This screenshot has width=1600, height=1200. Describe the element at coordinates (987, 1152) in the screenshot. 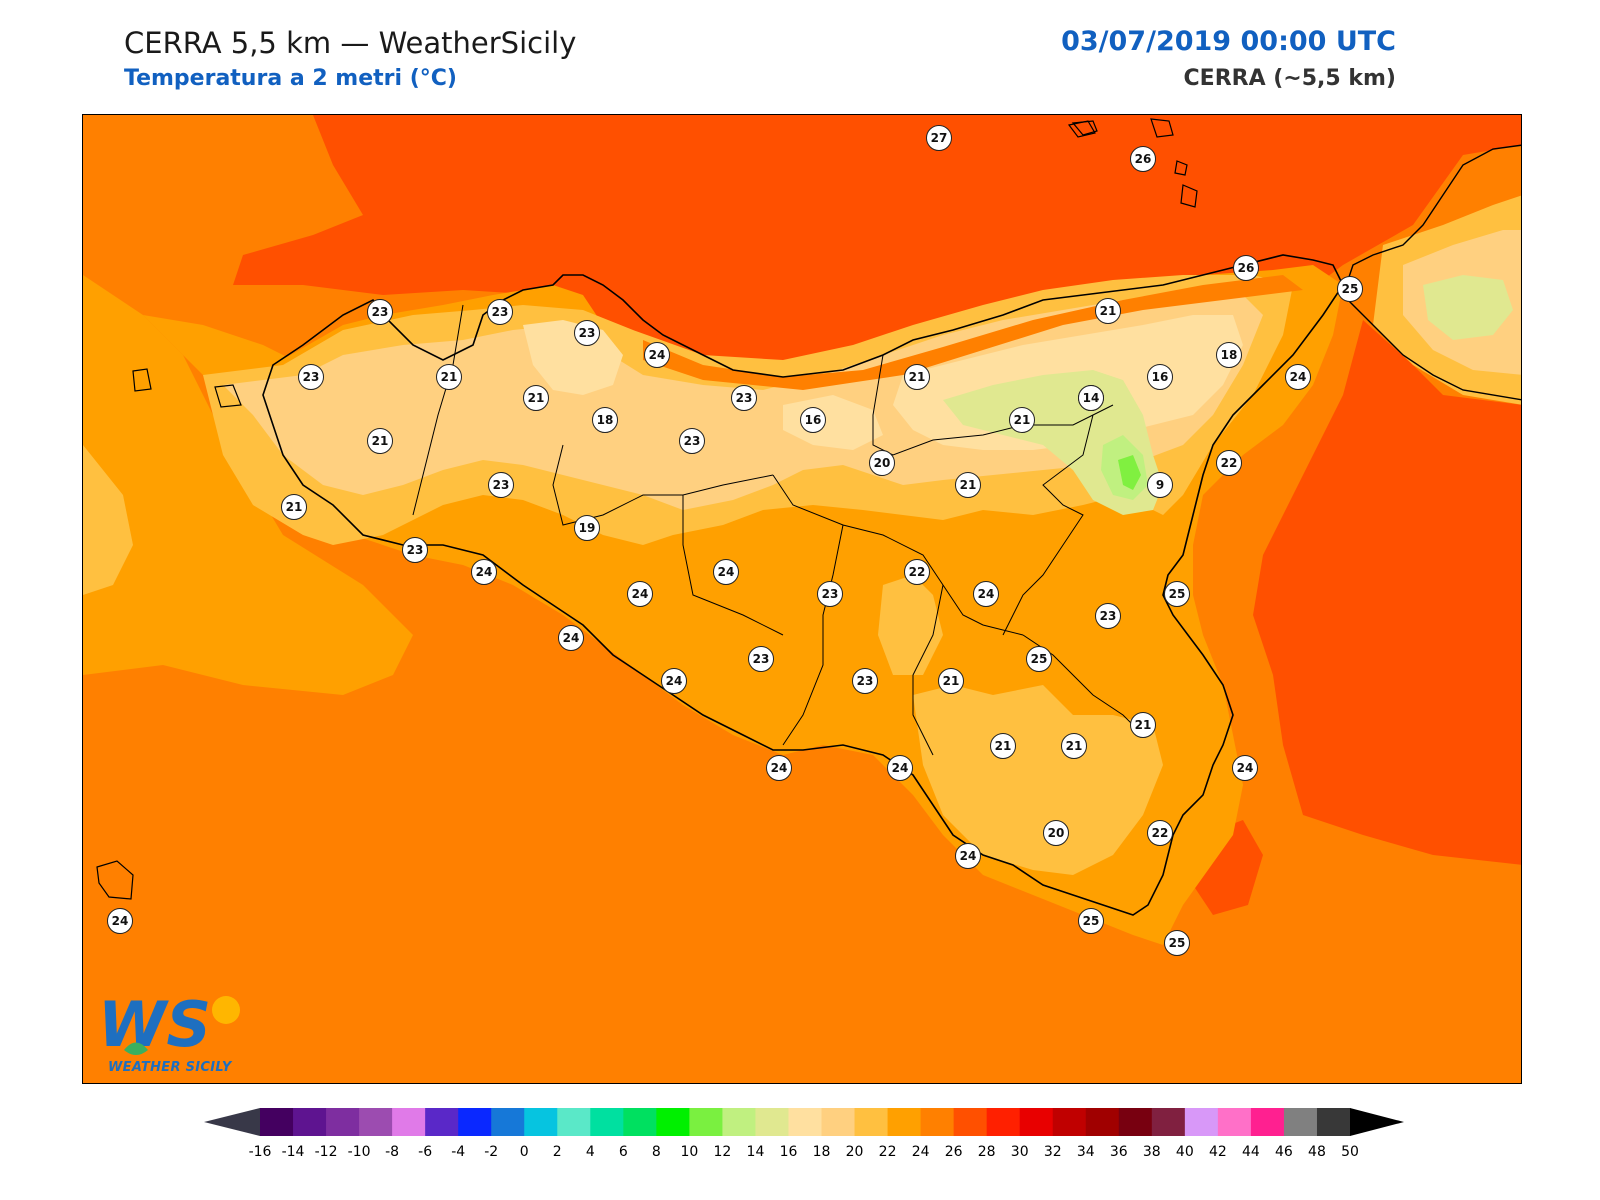

I see `colorbar-tick-label: 28` at that location.